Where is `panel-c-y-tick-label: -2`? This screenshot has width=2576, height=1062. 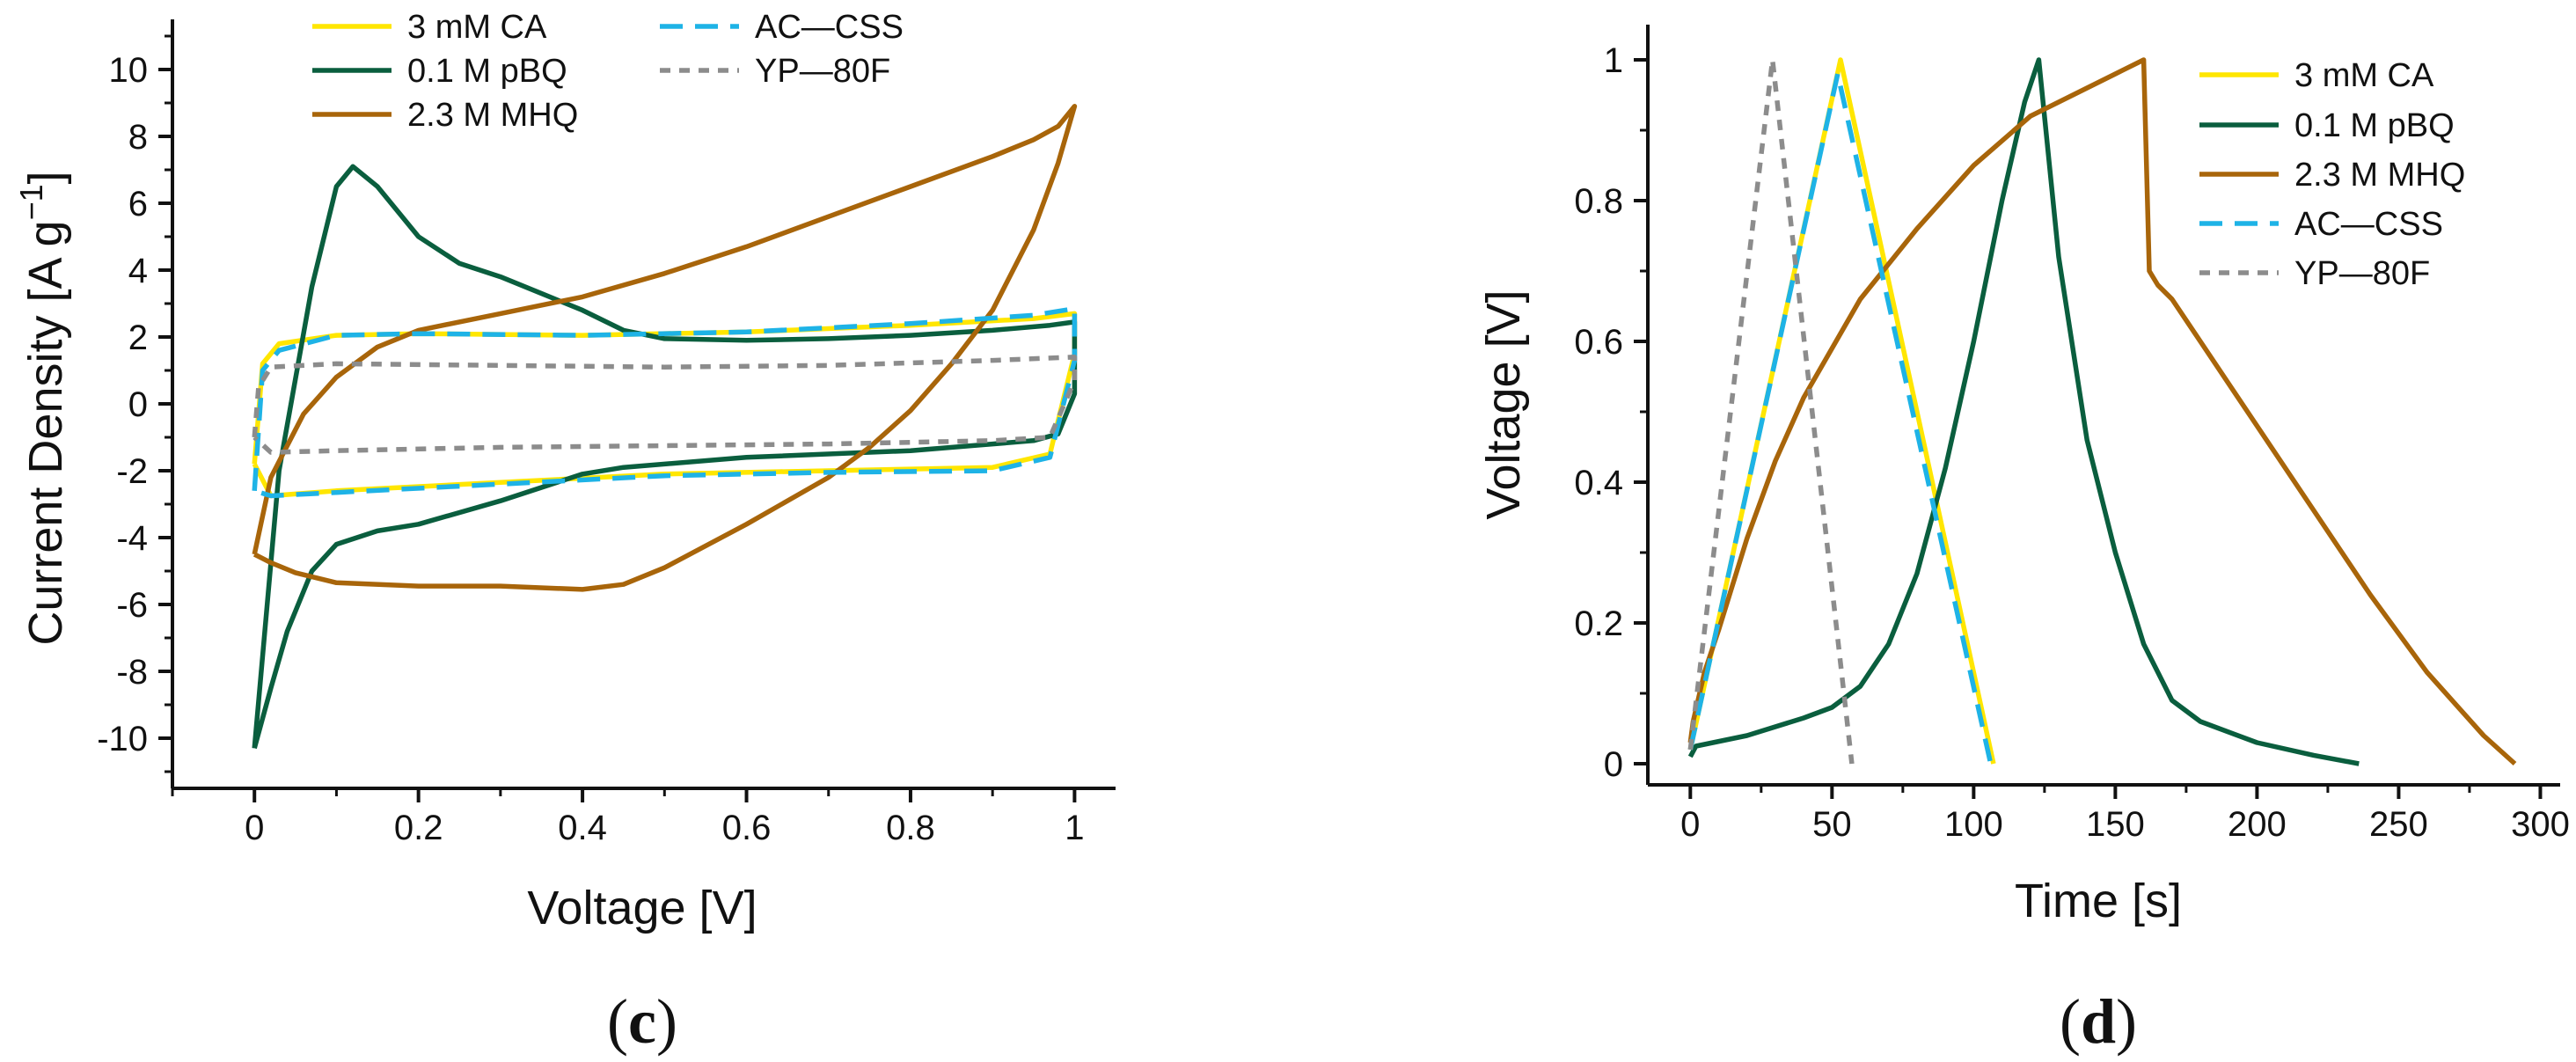 panel-c-y-tick-label: -2 is located at coordinates (132, 471).